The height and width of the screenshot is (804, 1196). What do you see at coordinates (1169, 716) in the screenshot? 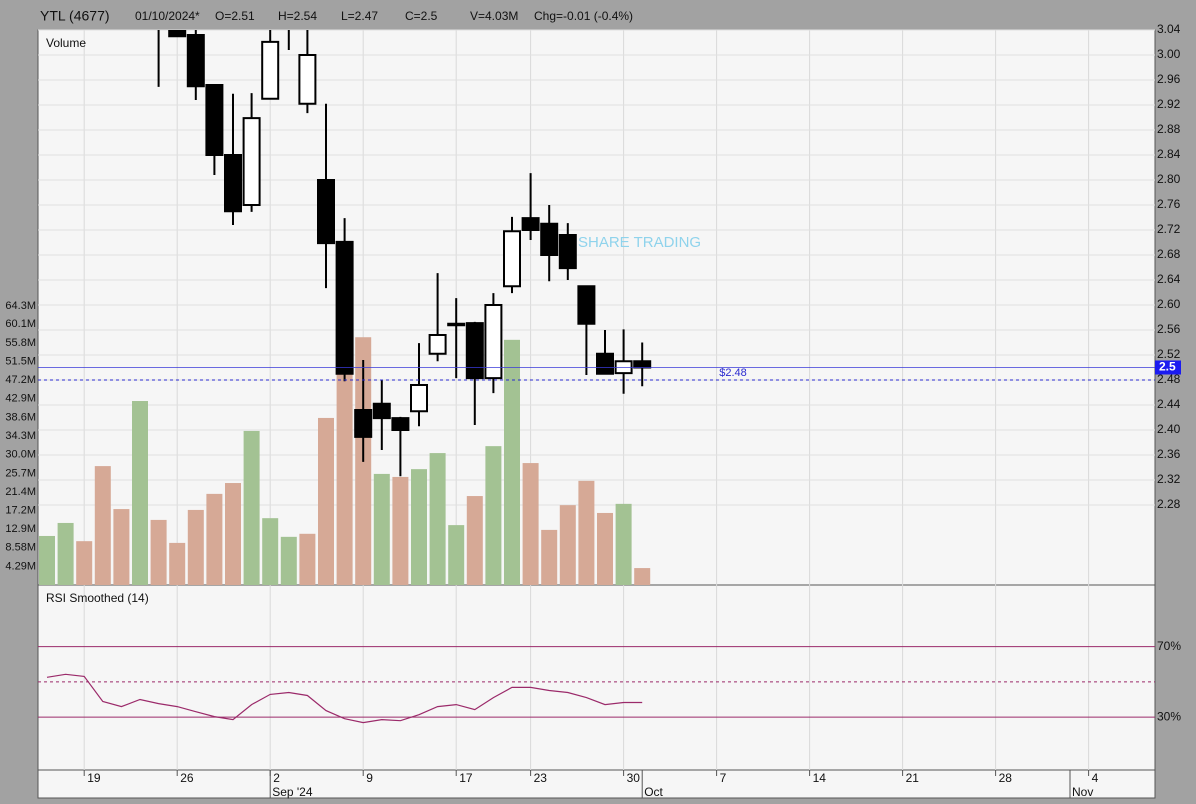
I see `rsi-tick-label: 30%` at bounding box center [1169, 716].